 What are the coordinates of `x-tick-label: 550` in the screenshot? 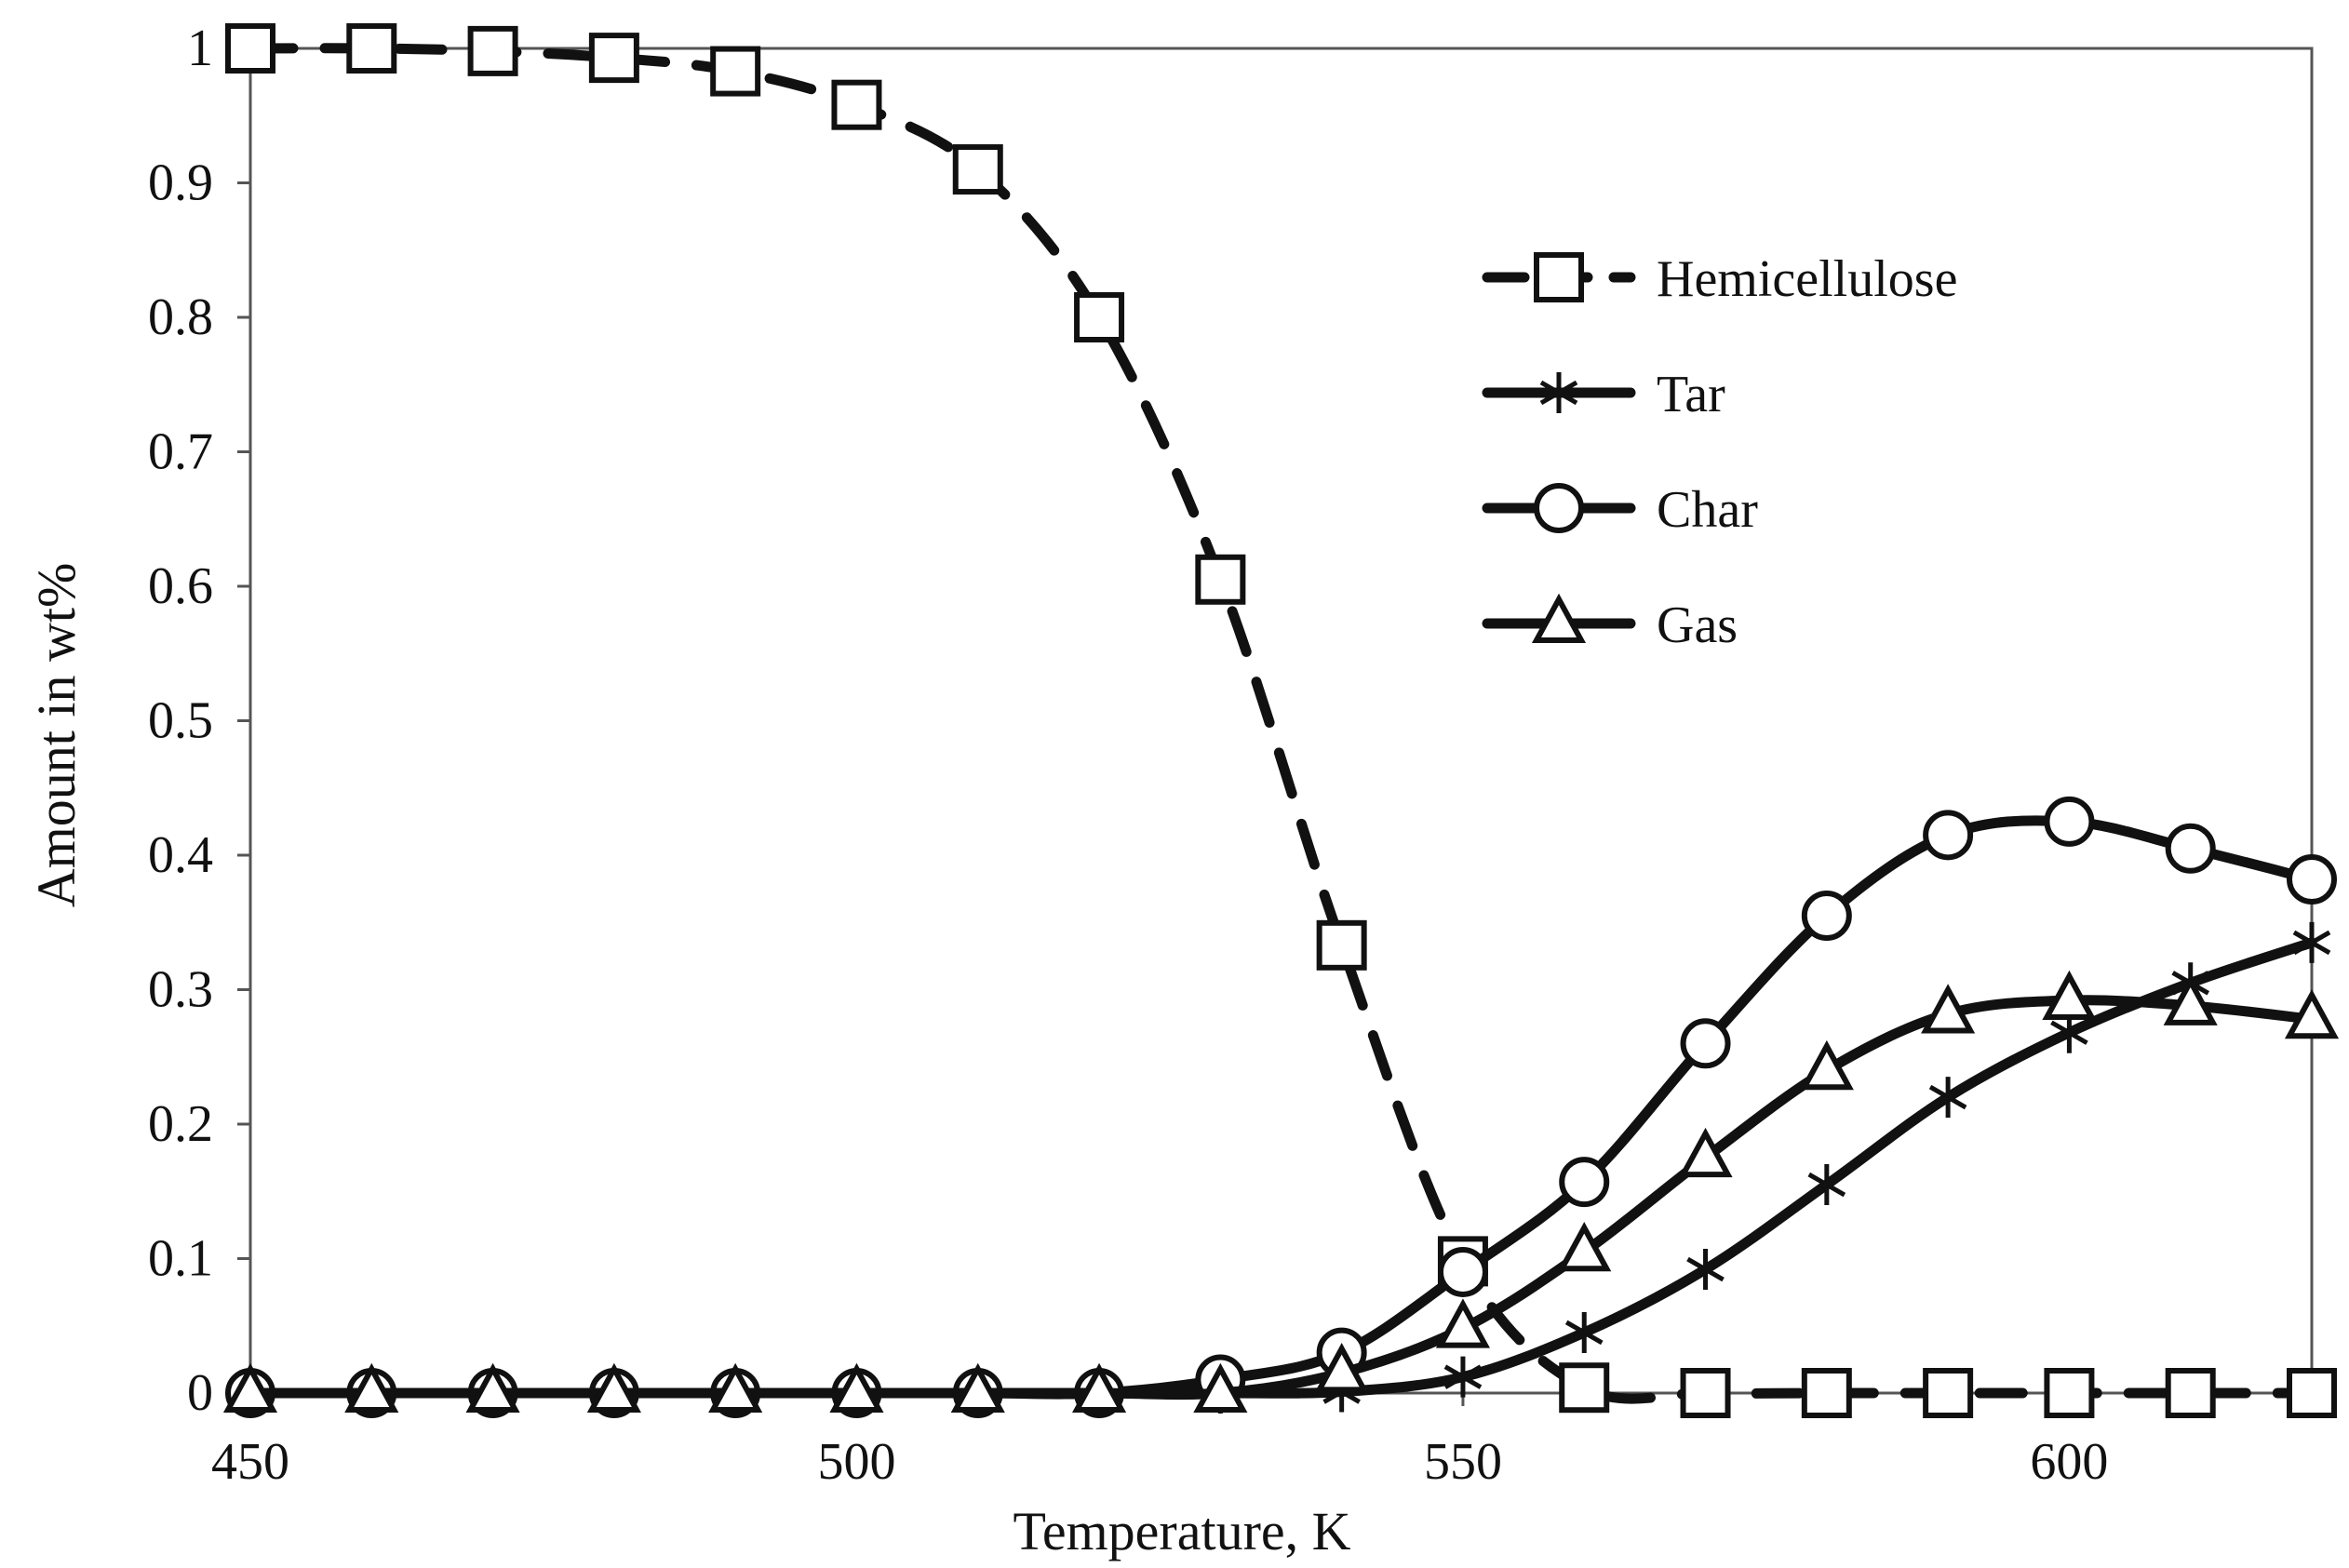 It's located at (1463, 1462).